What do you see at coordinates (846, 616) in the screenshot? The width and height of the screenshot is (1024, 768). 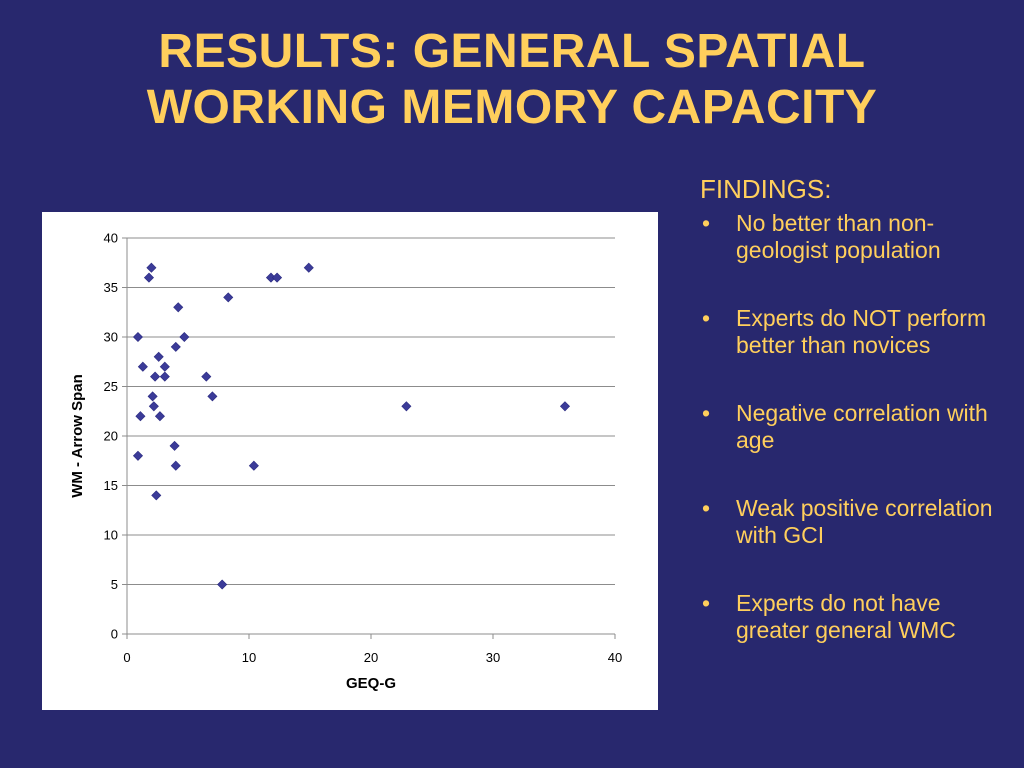 I see `finding-text: Experts do not have greater general WMC` at bounding box center [846, 616].